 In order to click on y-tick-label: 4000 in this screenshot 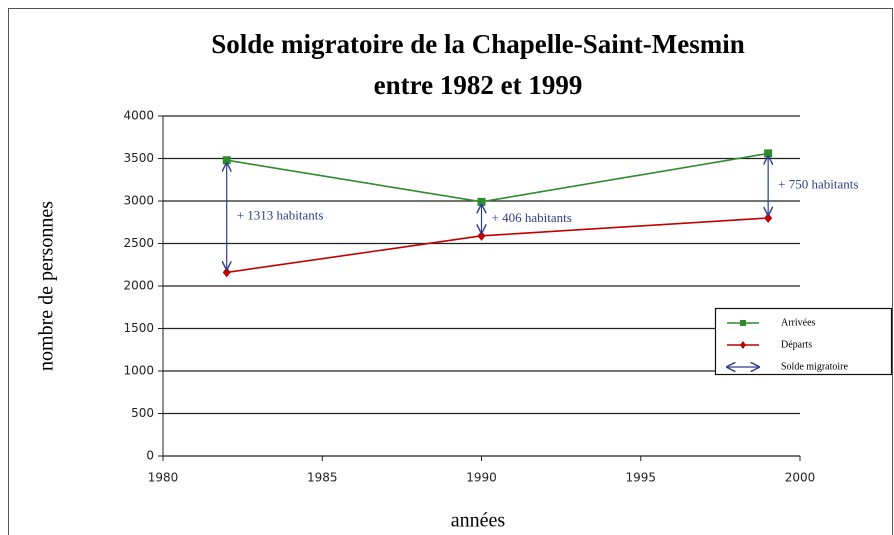, I will do `click(138, 116)`.